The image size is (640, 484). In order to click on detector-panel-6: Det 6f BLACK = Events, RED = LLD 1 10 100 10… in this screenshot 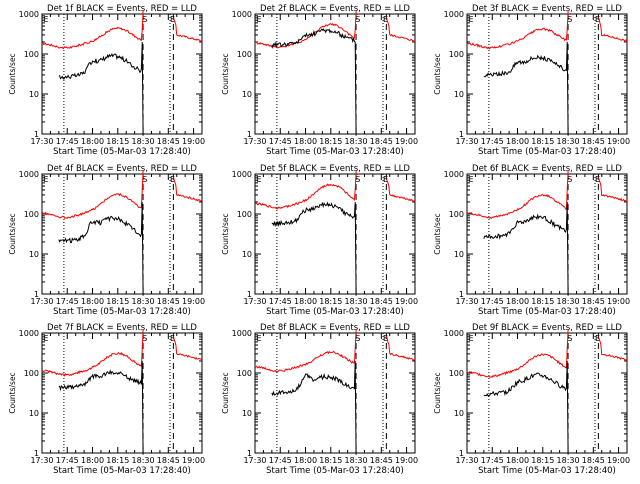, I will do `click(531, 240)`.